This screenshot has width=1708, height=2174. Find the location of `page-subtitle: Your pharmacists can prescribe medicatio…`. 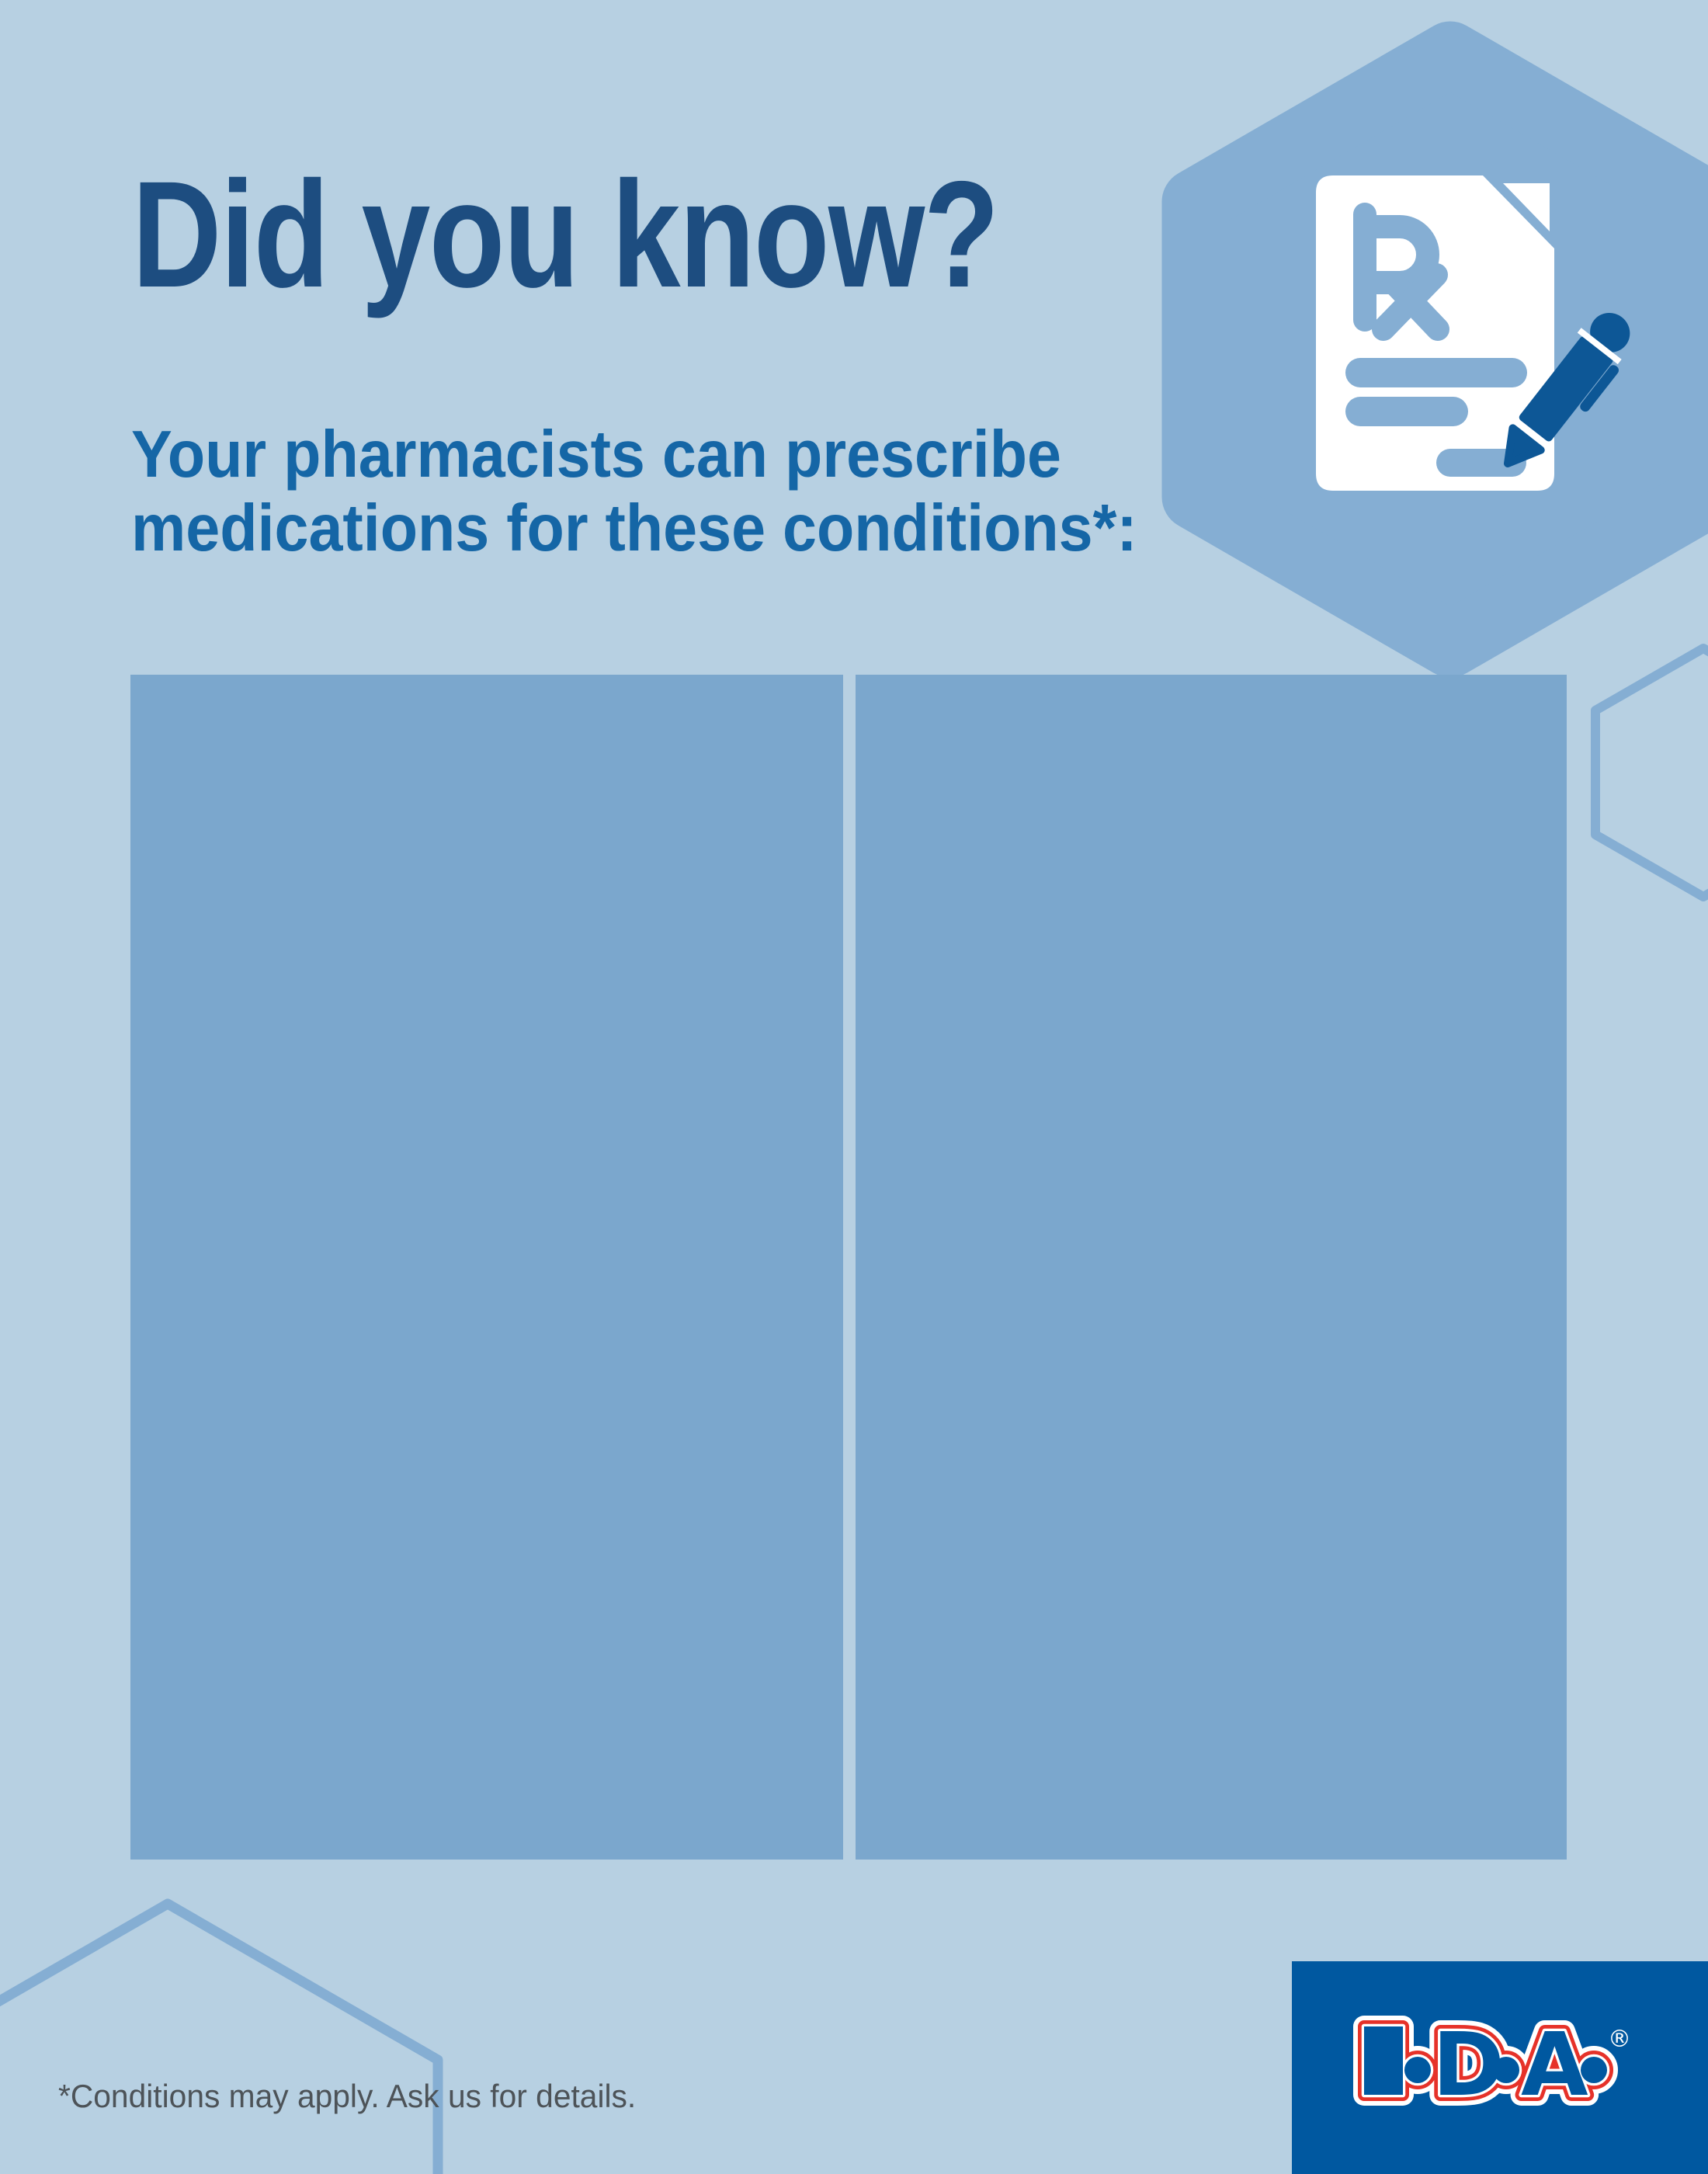

page-subtitle: Your pharmacists can prescribe medicatio… is located at coordinates (634, 492).